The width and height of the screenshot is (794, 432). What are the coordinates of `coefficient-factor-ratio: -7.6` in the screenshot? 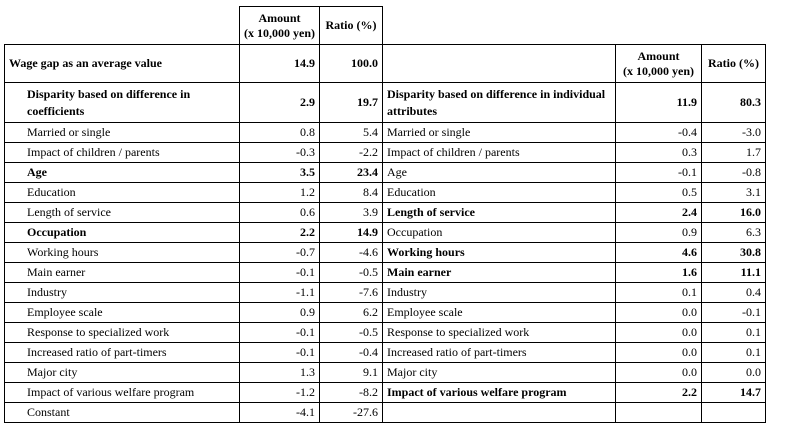 It's located at (351, 292).